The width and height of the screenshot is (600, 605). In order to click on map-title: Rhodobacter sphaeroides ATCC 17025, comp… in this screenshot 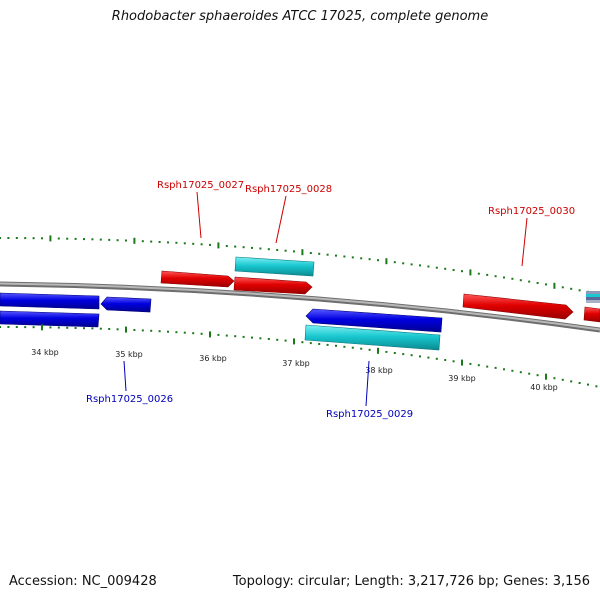, I will do `click(300, 16)`.